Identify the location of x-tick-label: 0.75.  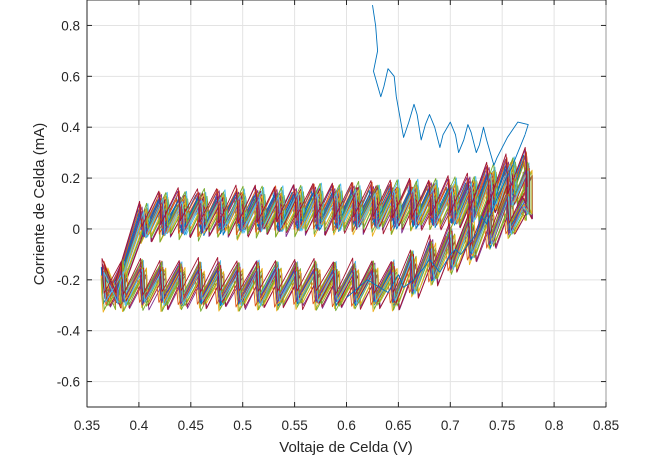
(502, 425).